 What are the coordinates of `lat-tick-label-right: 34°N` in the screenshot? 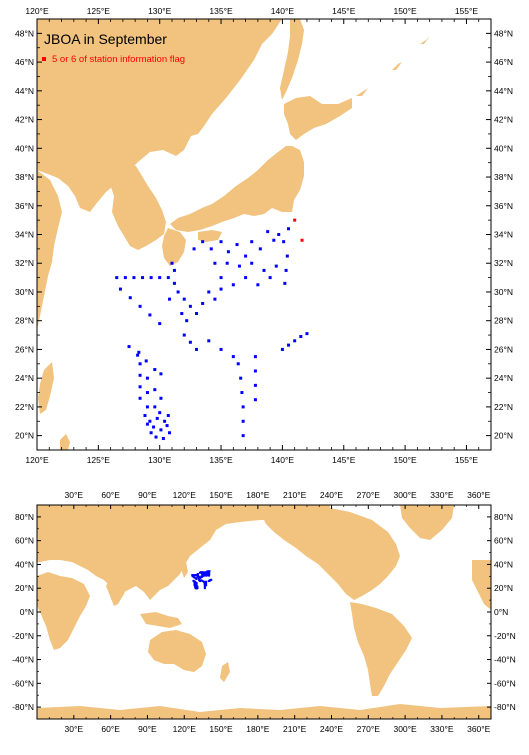 It's located at (503, 235).